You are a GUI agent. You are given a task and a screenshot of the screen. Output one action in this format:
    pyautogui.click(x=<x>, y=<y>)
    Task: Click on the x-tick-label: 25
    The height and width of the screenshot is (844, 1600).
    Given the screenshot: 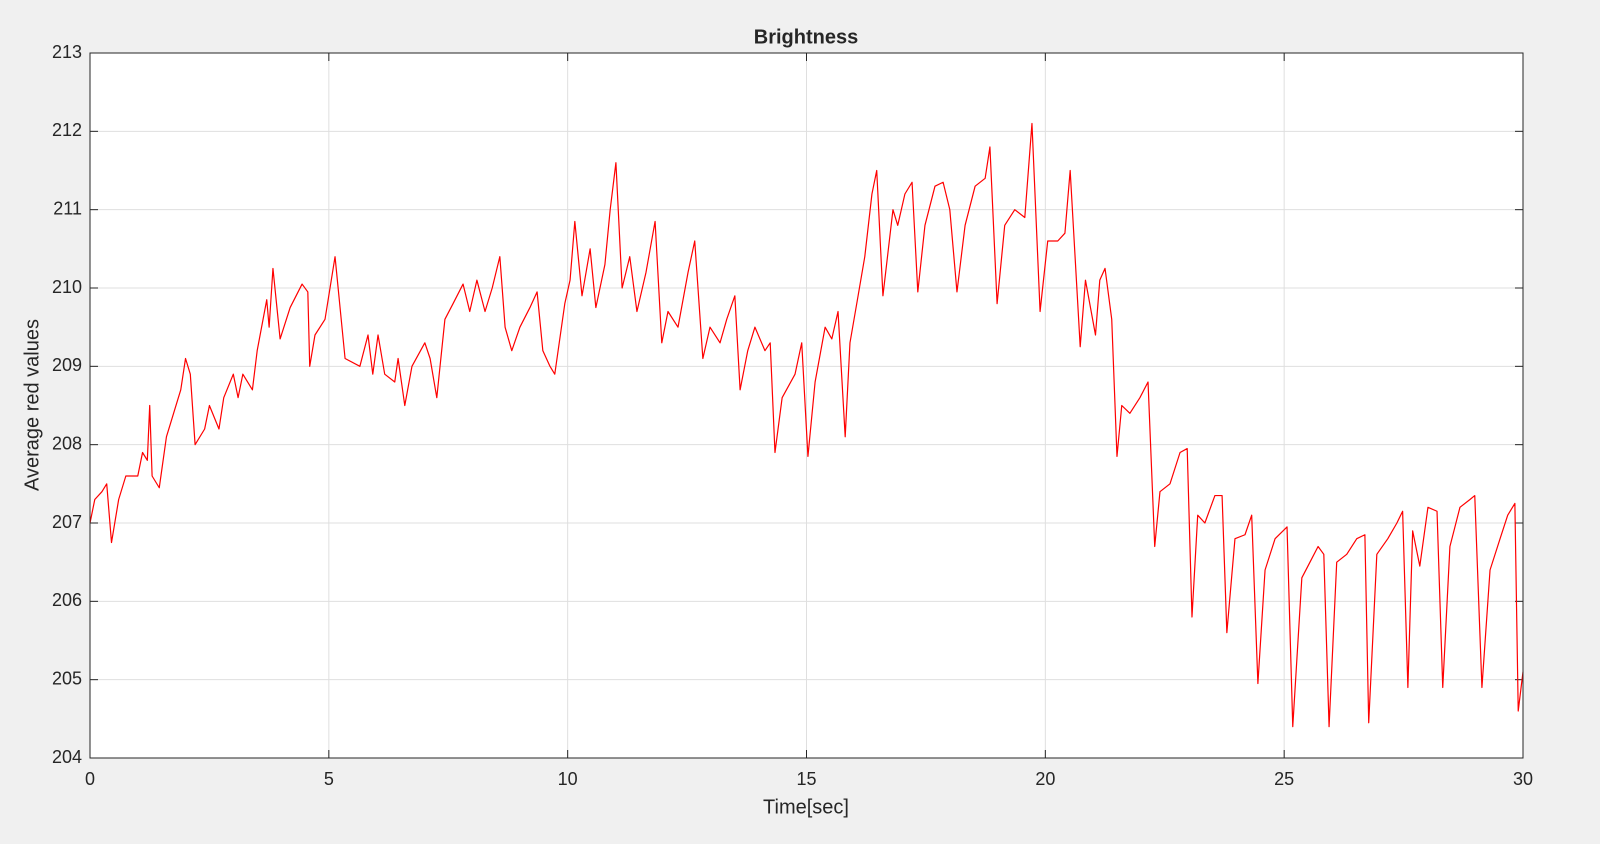 What is the action you would take?
    pyautogui.click(x=1284, y=779)
    